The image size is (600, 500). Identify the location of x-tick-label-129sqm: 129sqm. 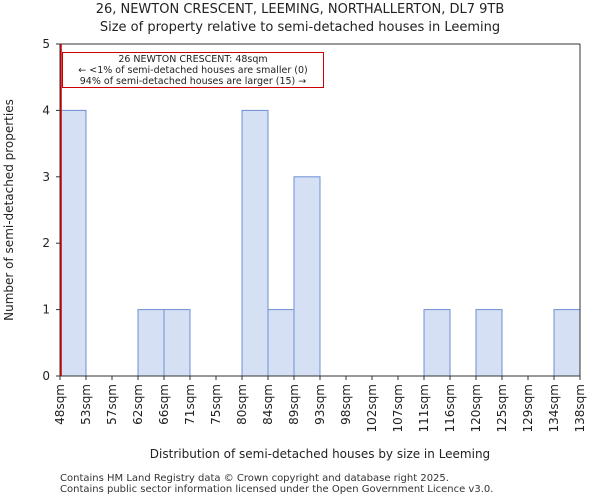
(528, 408).